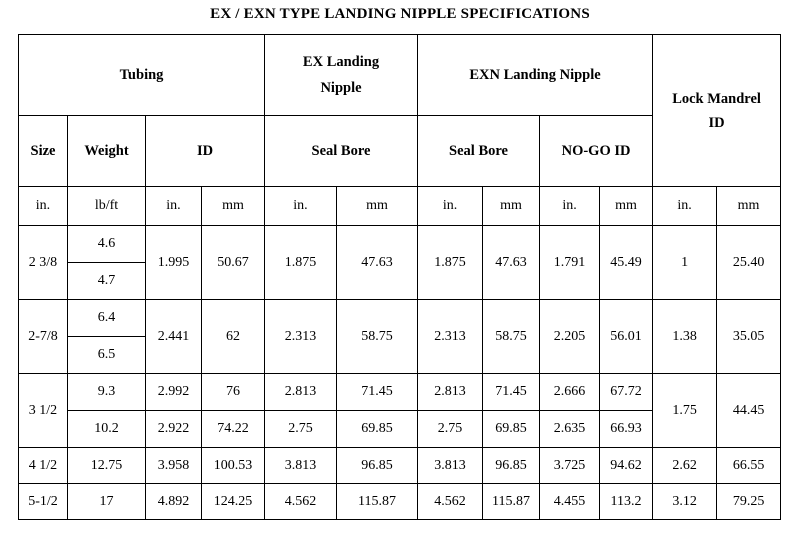  Describe the element at coordinates (233, 262) in the screenshot. I see `id-mm-cell: 50.67` at that location.